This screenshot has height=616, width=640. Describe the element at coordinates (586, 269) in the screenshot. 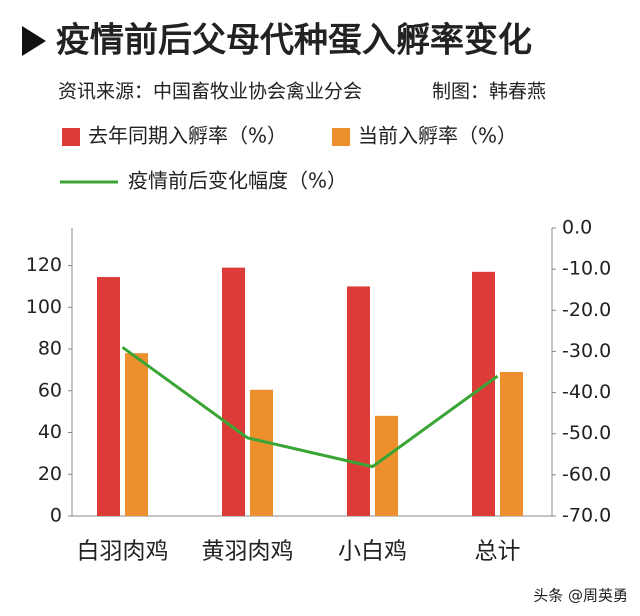

I see `y2-tick-label: -10.0` at that location.